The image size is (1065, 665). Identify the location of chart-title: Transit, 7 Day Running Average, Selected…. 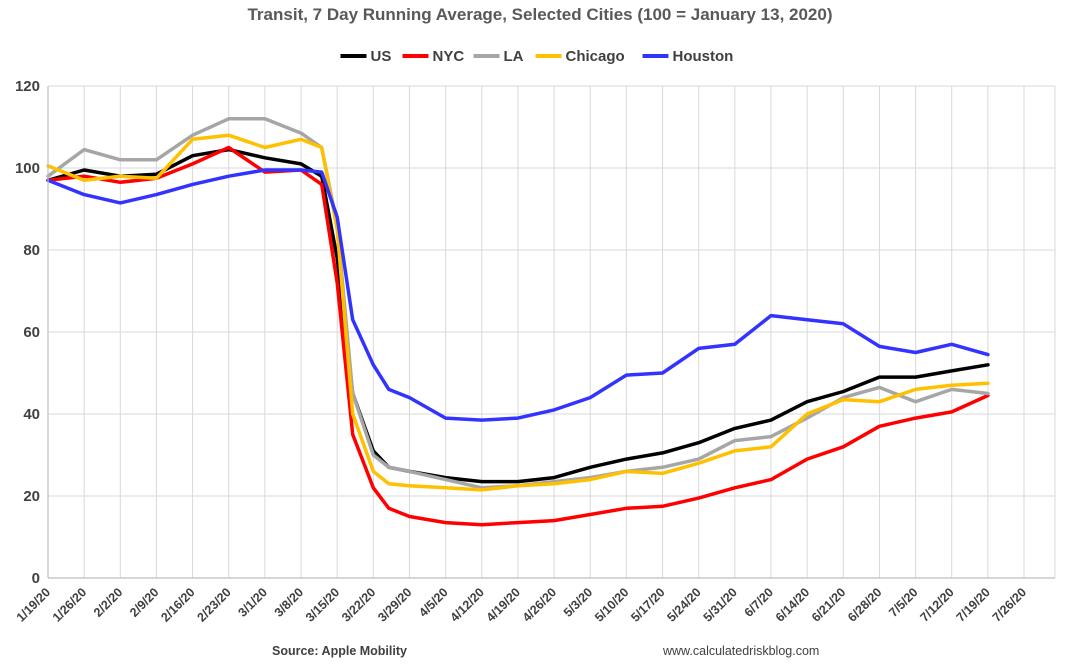
(539, 14).